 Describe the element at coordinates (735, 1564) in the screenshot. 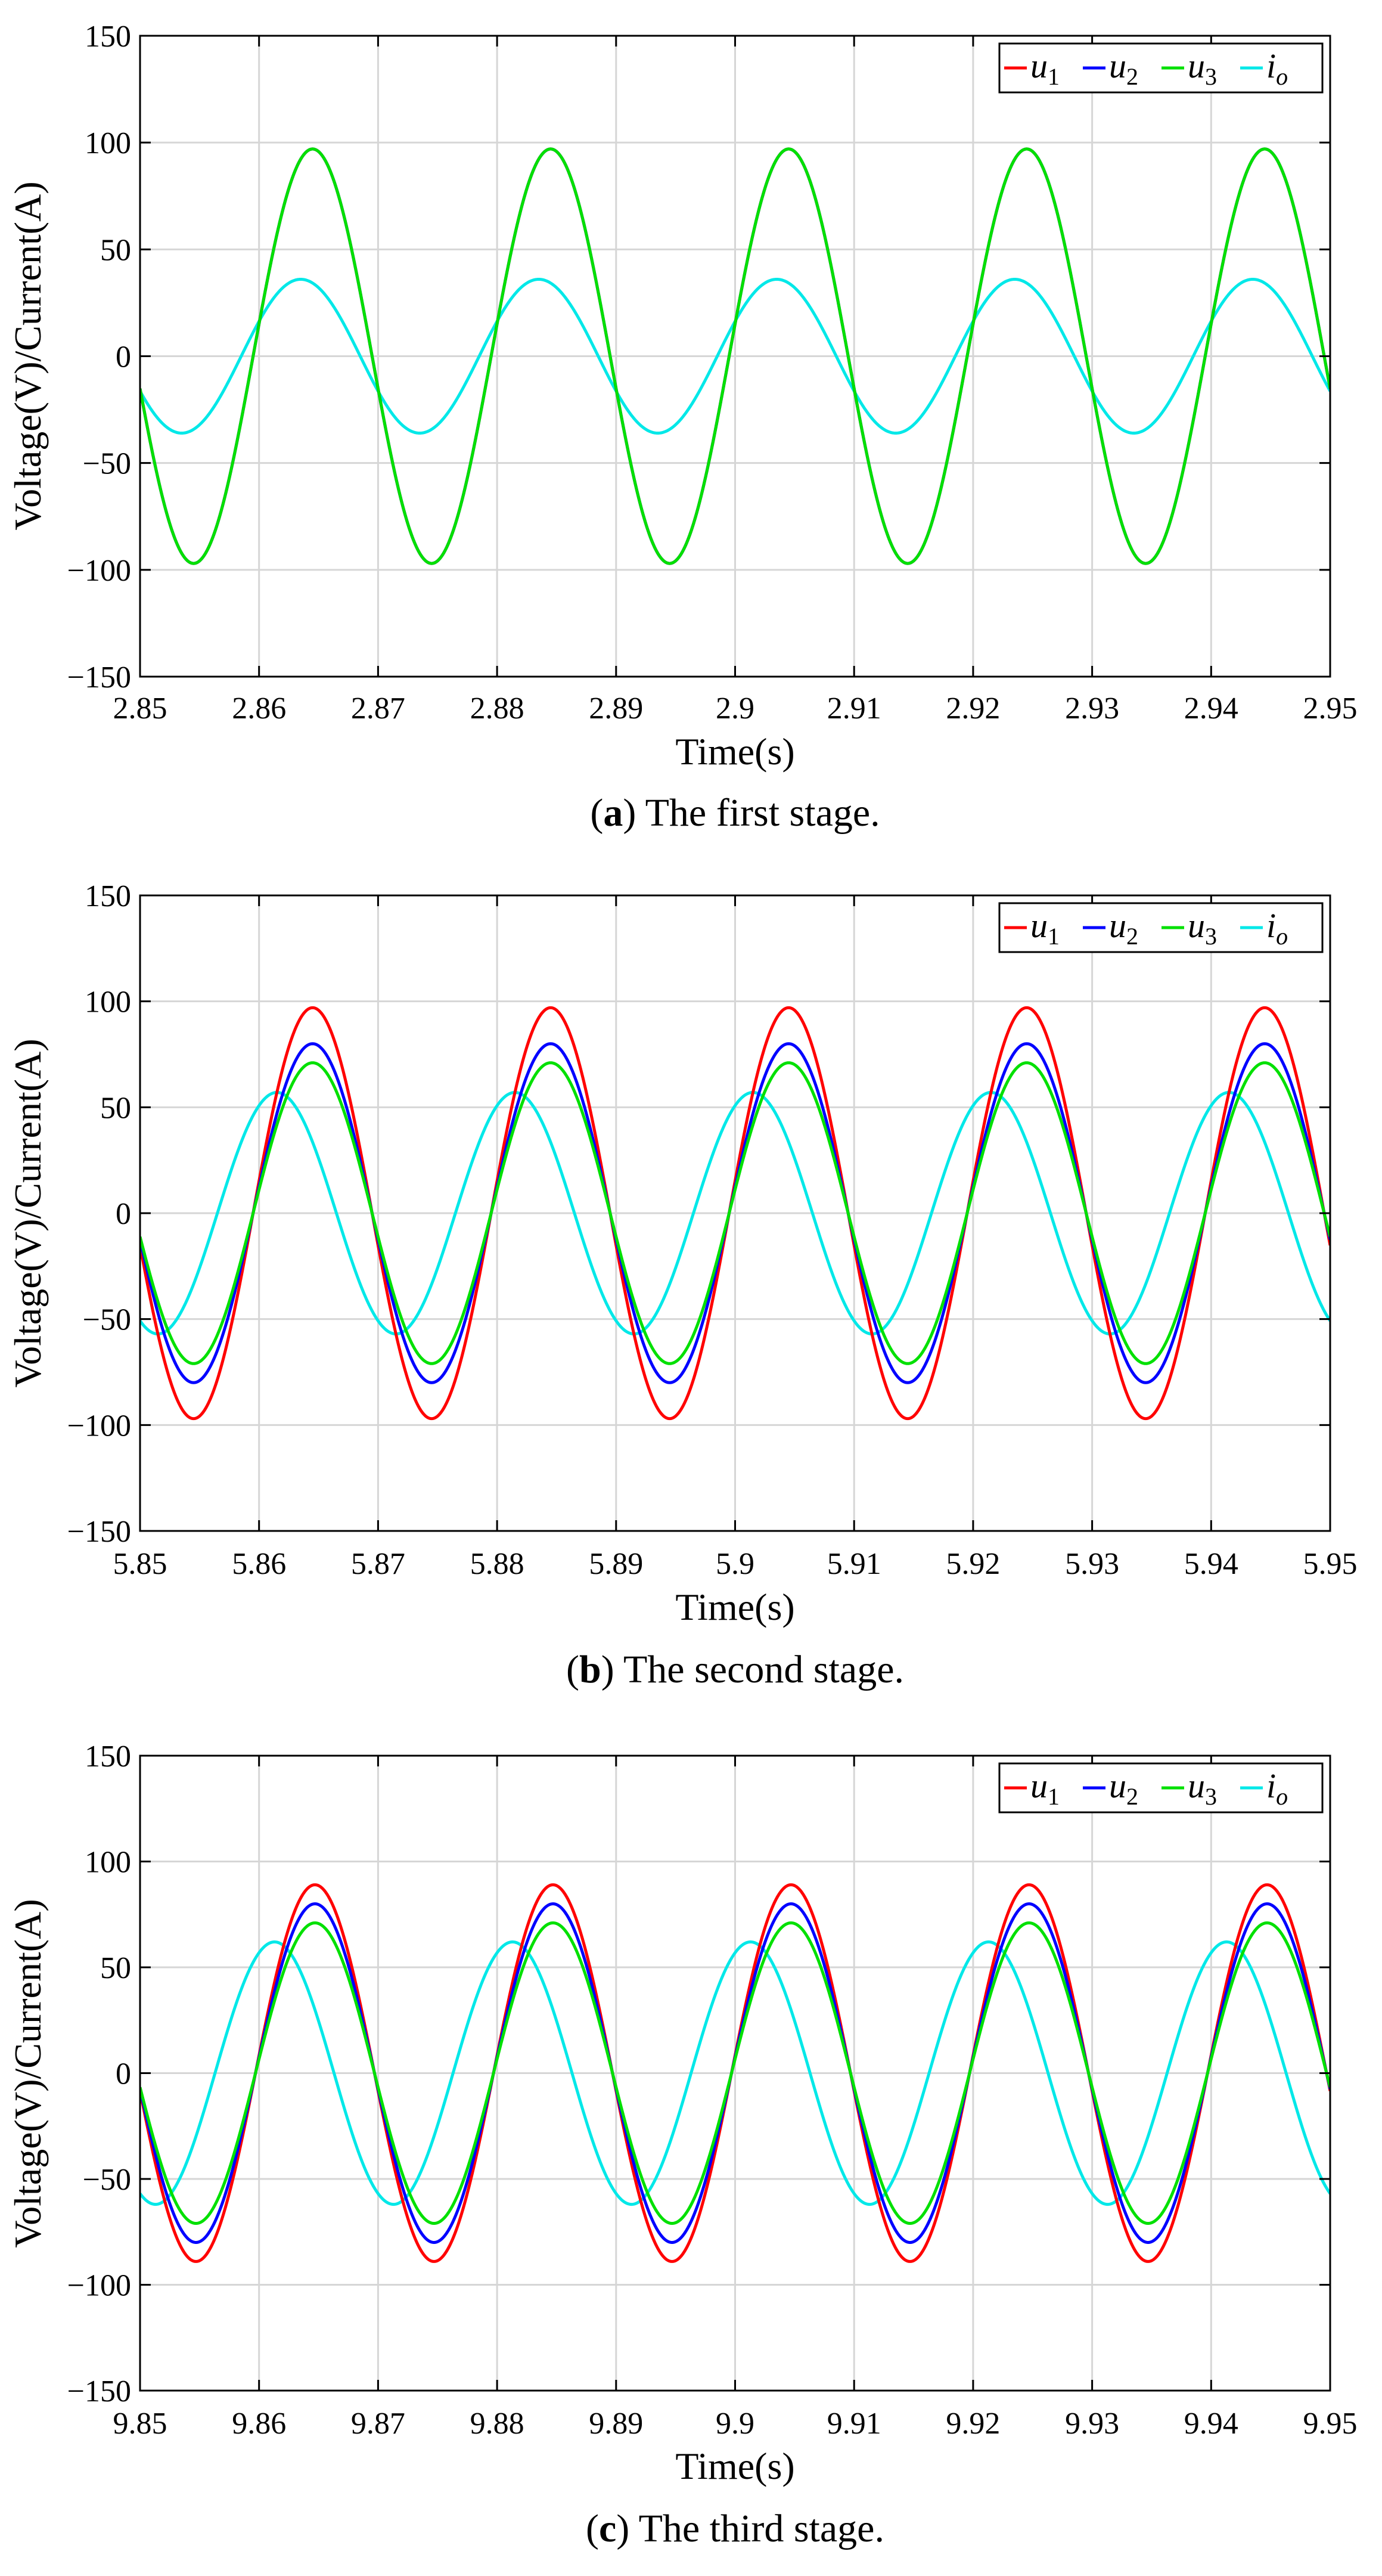

I see `x-tick-label: 5.9` at that location.